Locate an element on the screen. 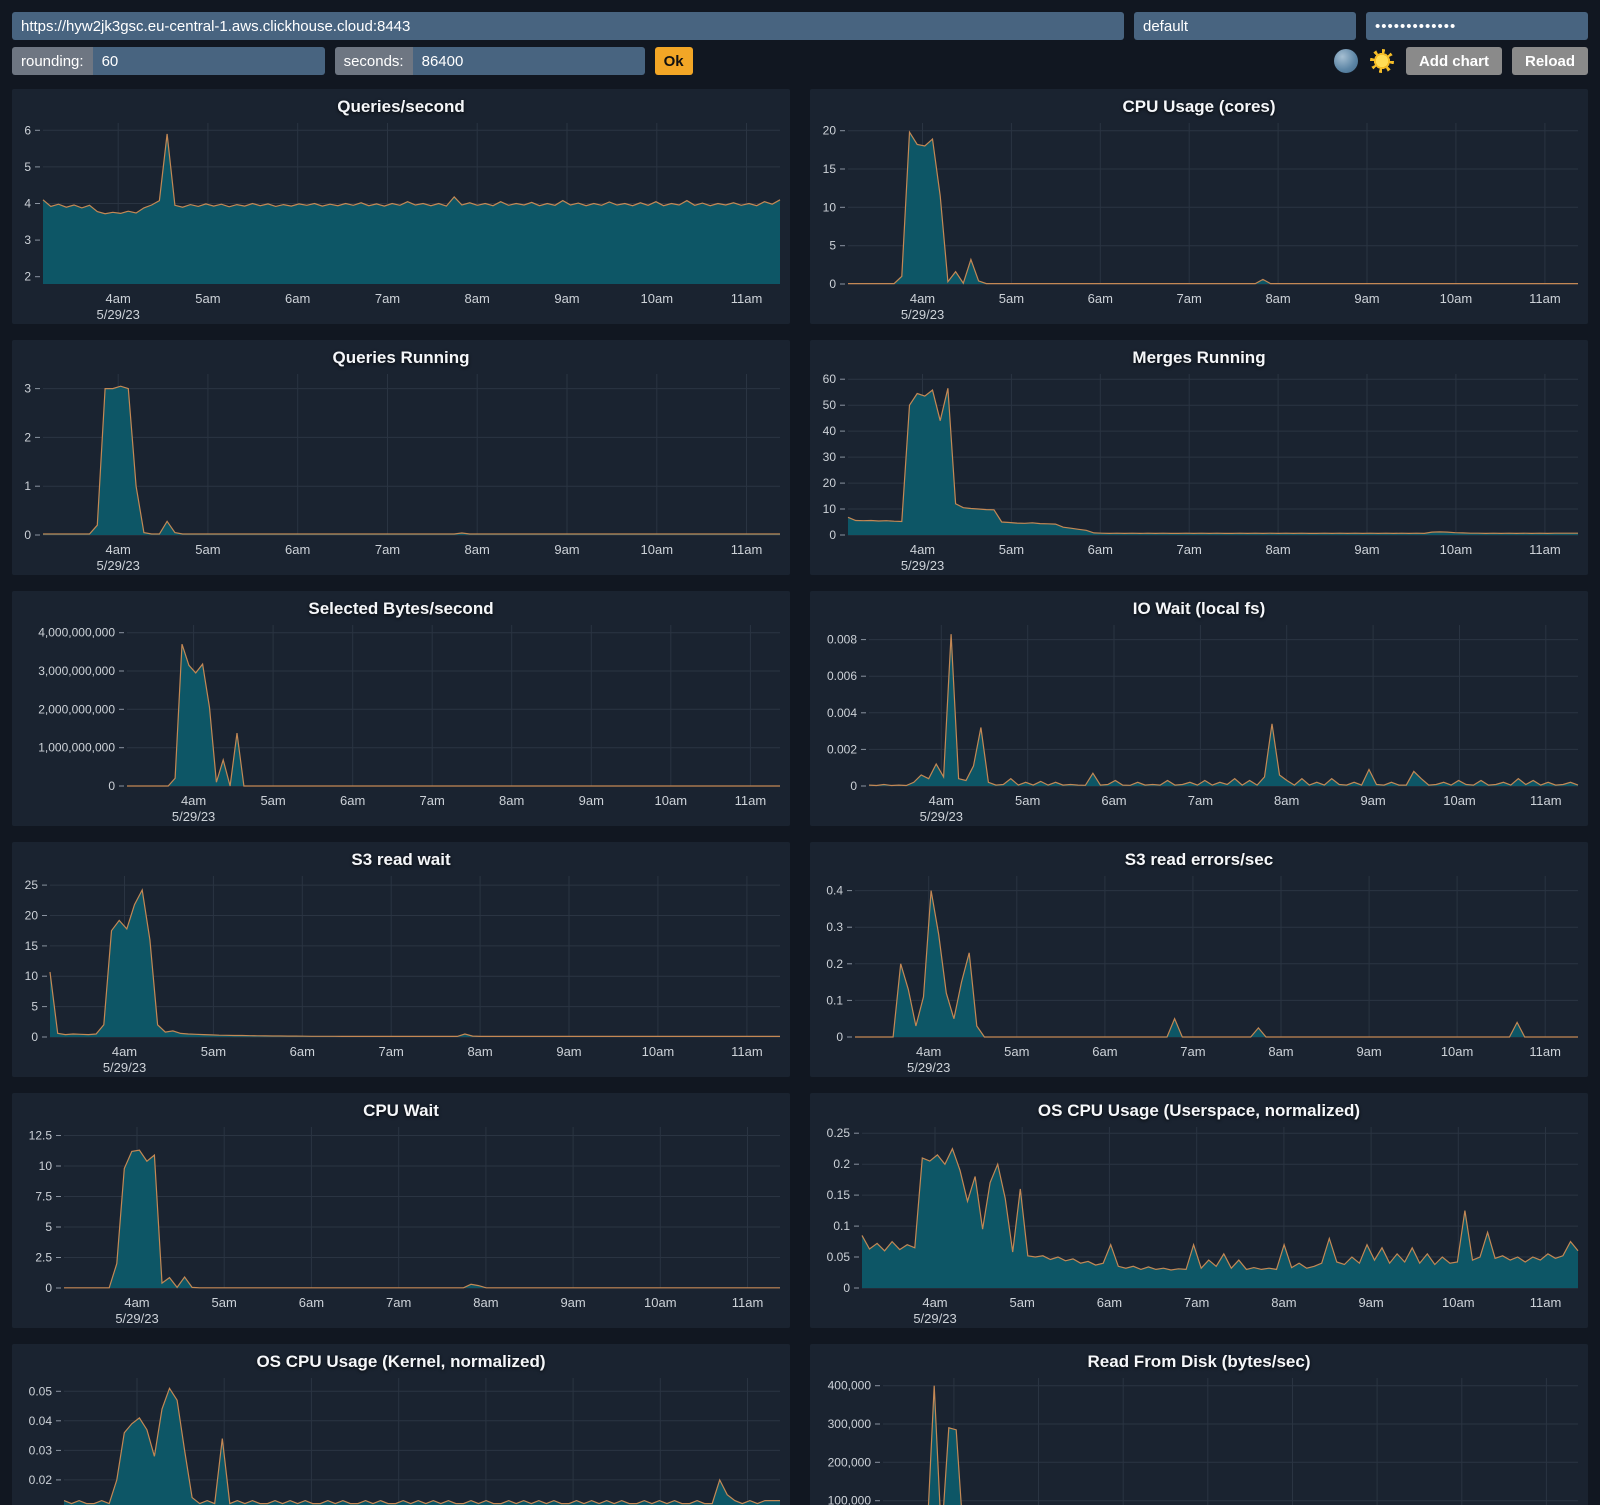  svg-text: 40 is located at coordinates (830, 431).